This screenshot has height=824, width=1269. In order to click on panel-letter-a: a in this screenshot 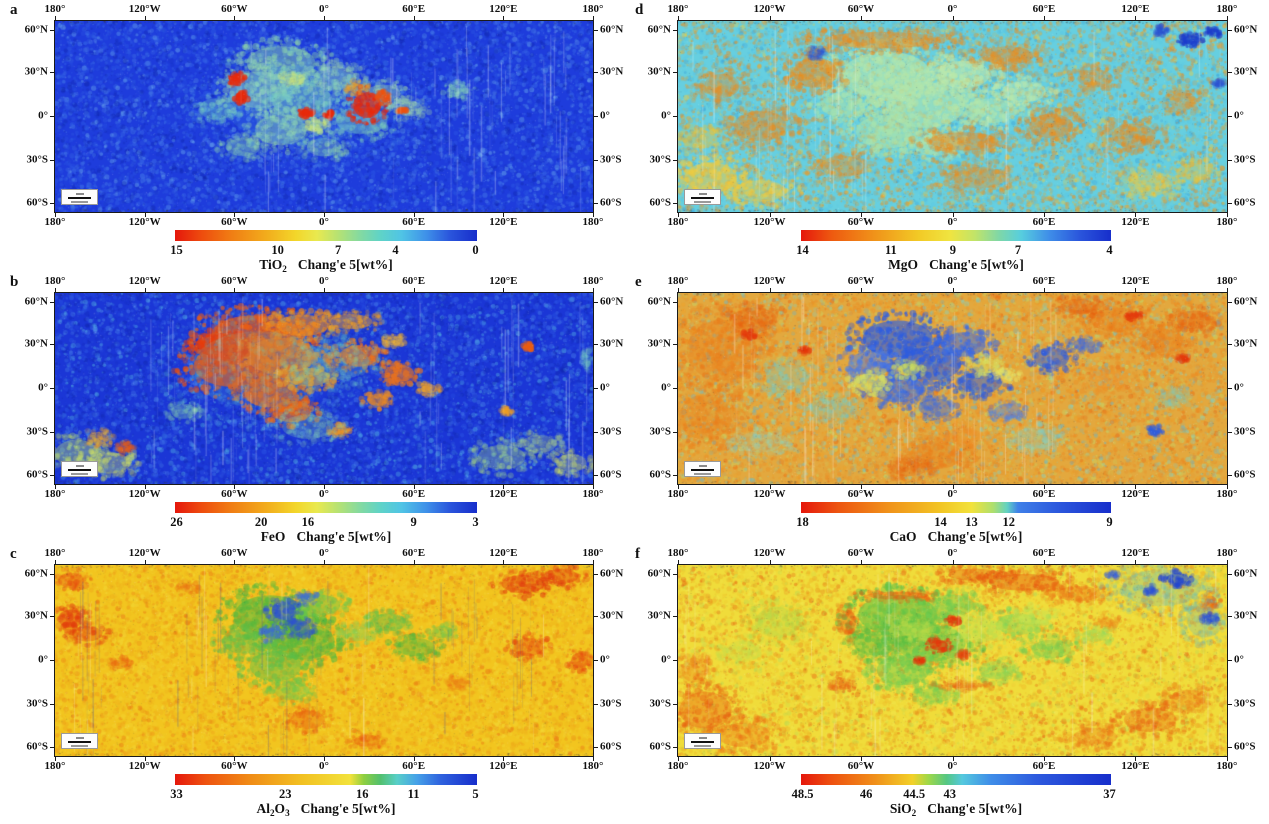, I will do `click(14, 10)`.